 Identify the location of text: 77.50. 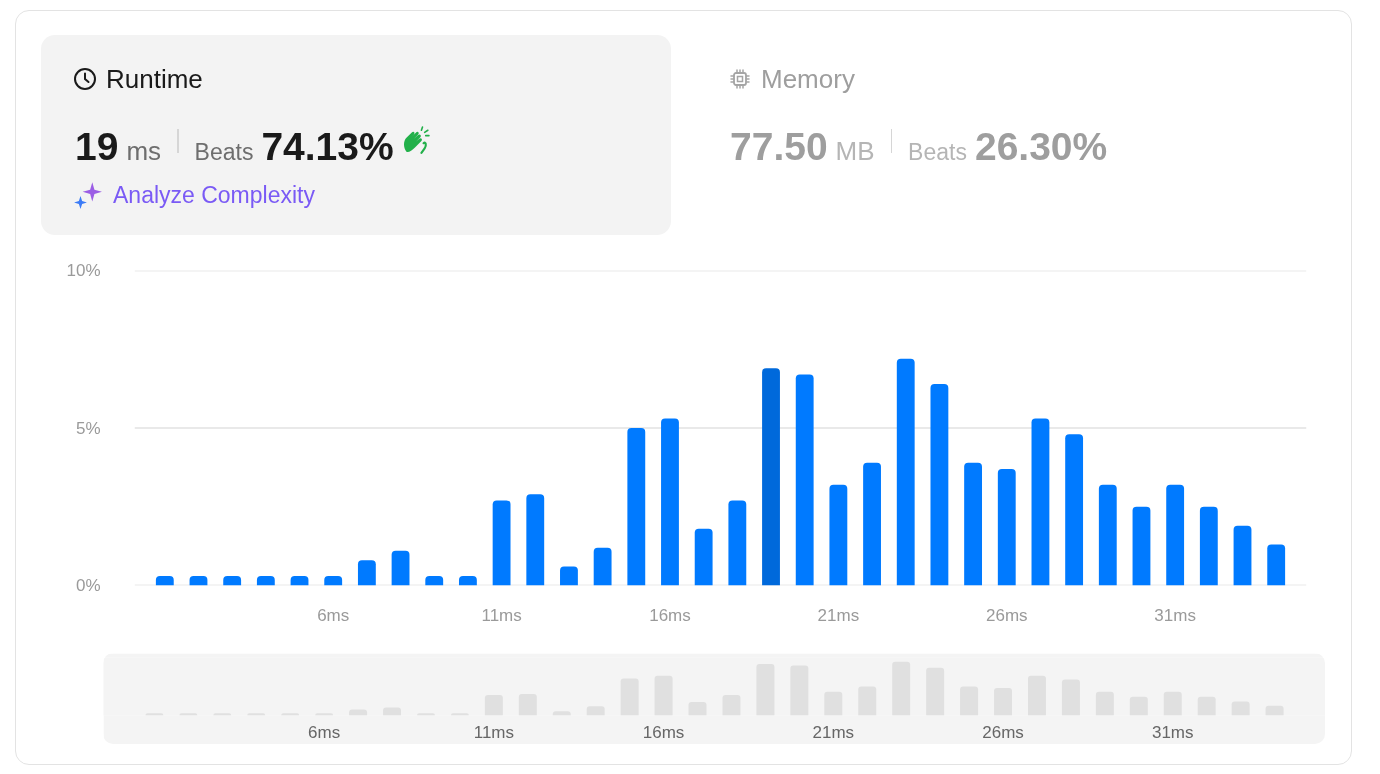
(779, 147).